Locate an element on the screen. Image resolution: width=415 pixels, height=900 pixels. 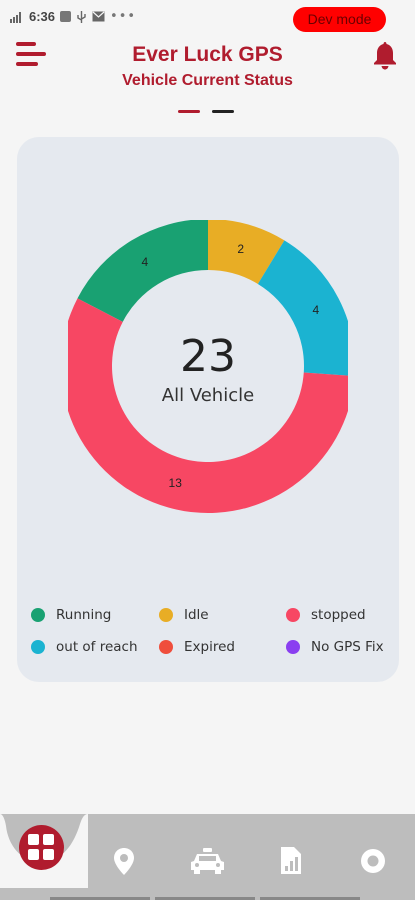
legend-item-no-gps-fix: No GPS Fix is located at coordinates (335, 647).